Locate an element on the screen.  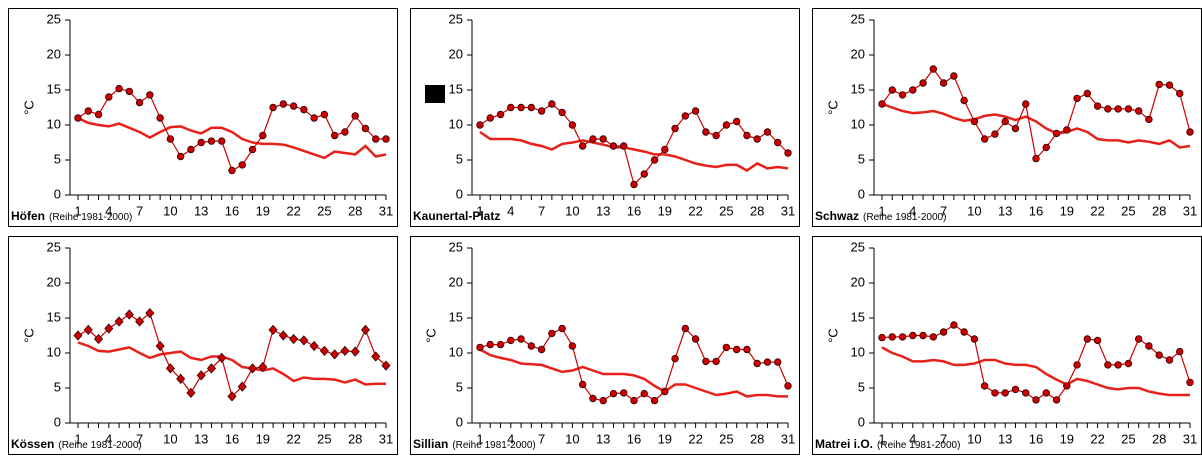
x-tick-label: 1 is located at coordinates (77, 210).